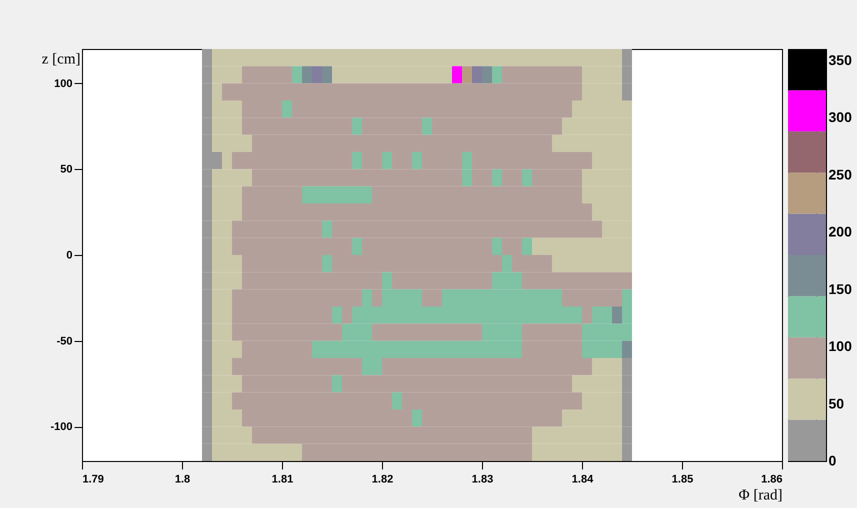  I want to click on x-tick-label: 1.86, so click(771, 480).